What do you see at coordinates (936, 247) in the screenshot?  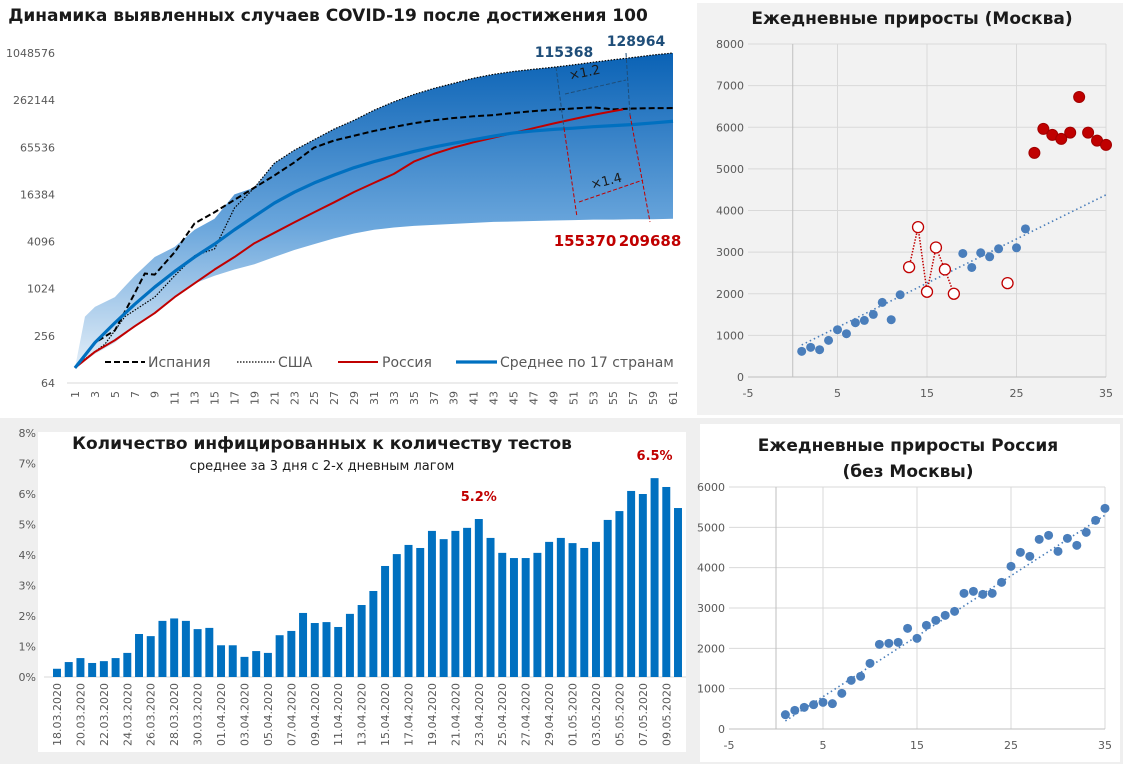 I see `data-point-open-red` at bounding box center [936, 247].